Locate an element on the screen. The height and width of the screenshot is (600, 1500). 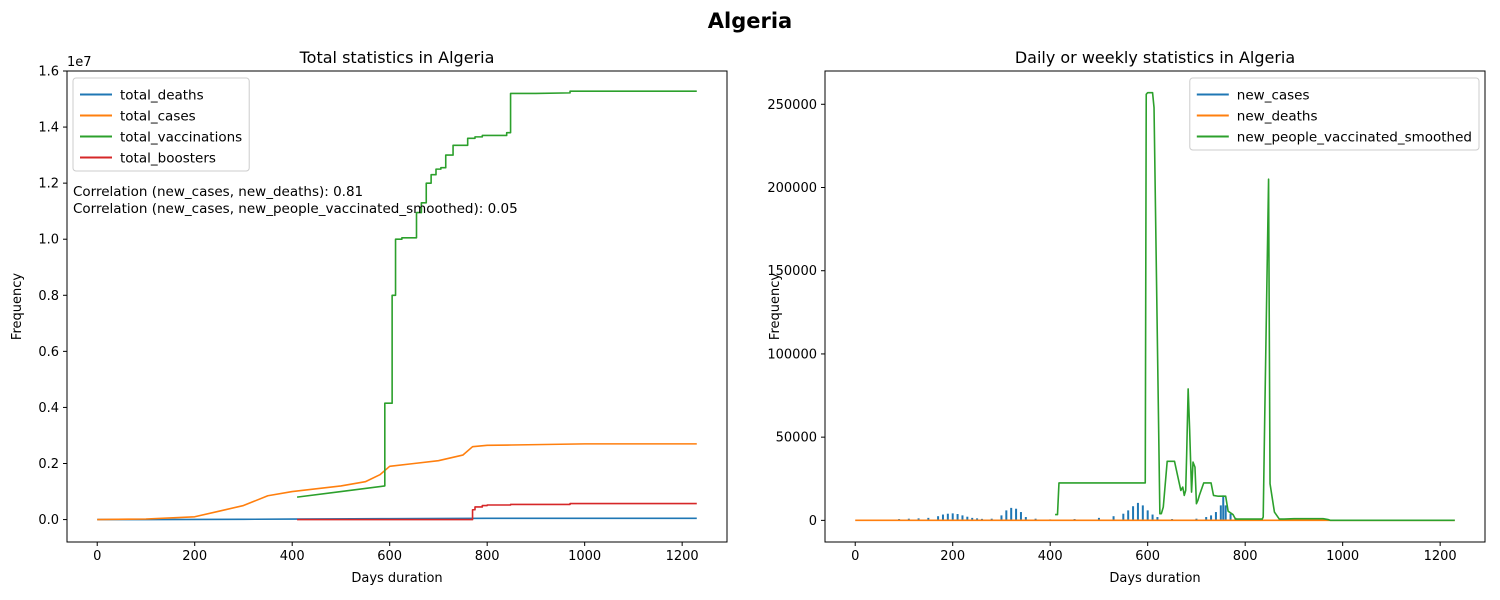
y-tick-label: 0.8 is located at coordinates (48, 296).